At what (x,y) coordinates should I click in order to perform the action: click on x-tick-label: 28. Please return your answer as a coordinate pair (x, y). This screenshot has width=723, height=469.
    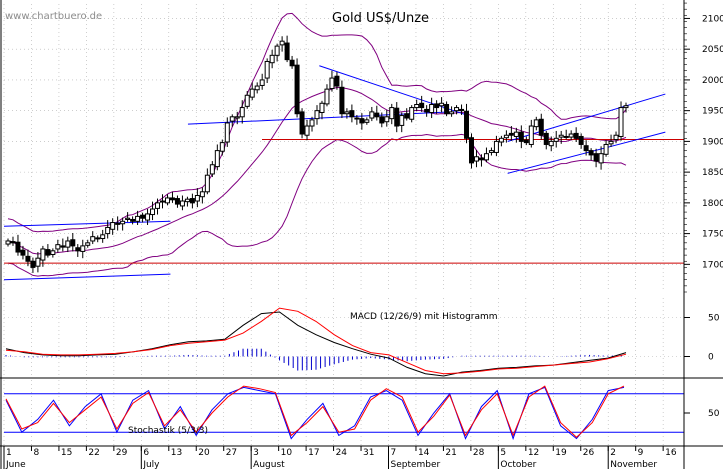
    Looking at the image, I should click on (479, 453).